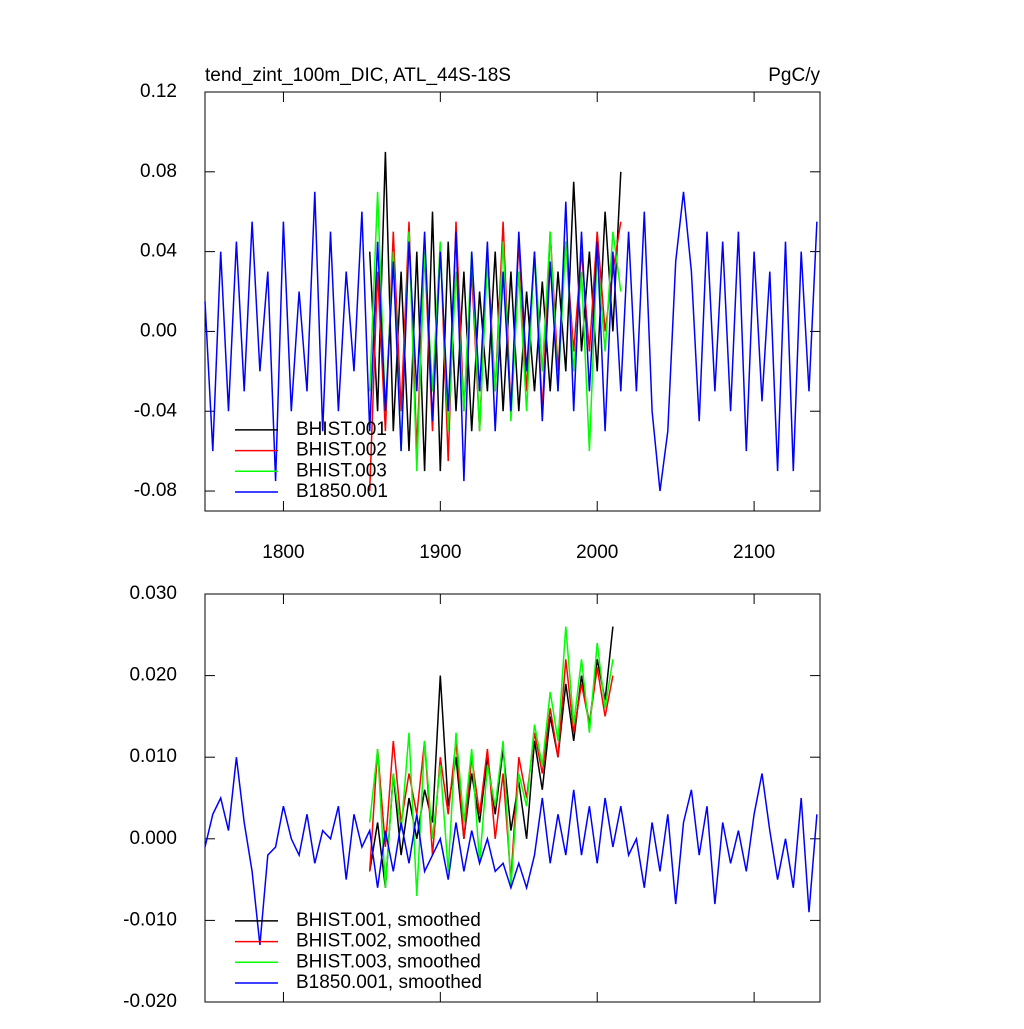 This screenshot has height=1029, width=1024. What do you see at coordinates (341, 450) in the screenshot?
I see `legend-label: BHIST.002` at bounding box center [341, 450].